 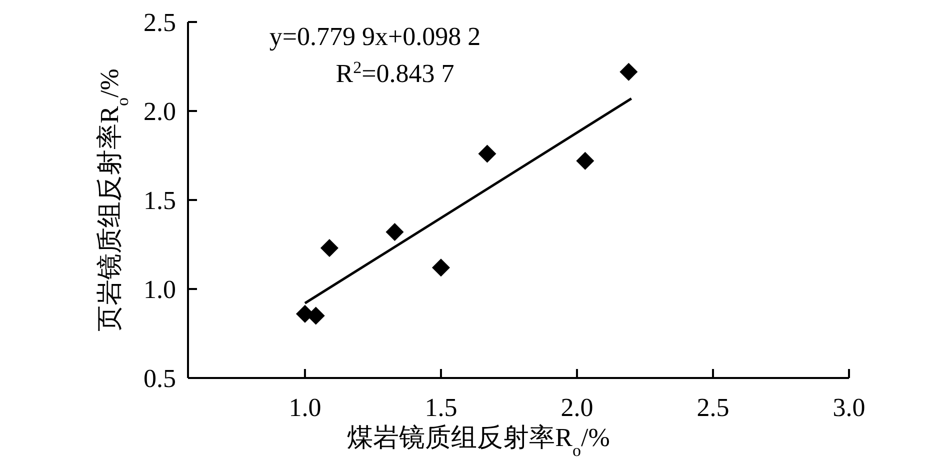 What do you see at coordinates (577, 407) in the screenshot?
I see `x-tick-label: 2.0` at bounding box center [577, 407].